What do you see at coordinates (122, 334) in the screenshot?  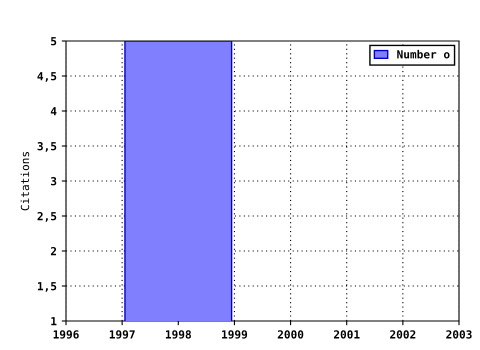 I see `x-tick-label: 1997` at bounding box center [122, 334].